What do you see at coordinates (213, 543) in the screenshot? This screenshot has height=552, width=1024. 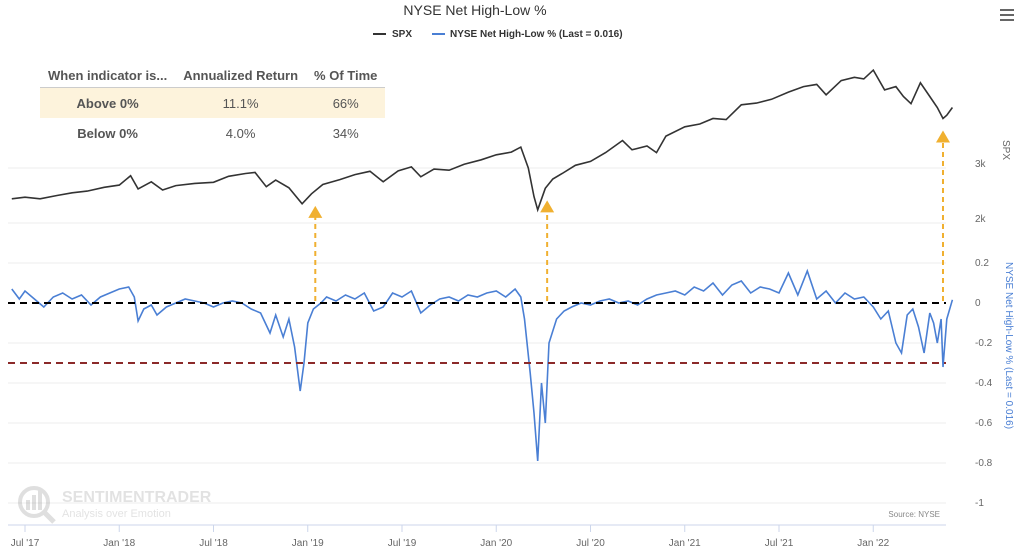 I see `x-tick-label: Jul '18` at bounding box center [213, 543].